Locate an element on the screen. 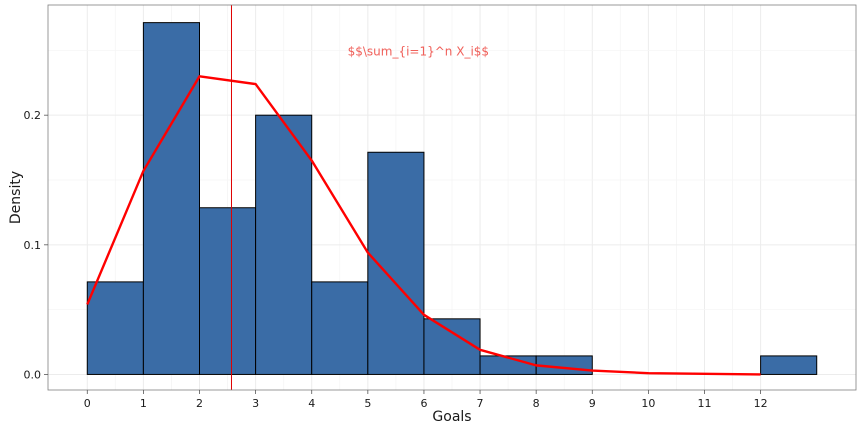  y-axis-ticks: 0.0 0.1 0.2 is located at coordinates (36, 245).